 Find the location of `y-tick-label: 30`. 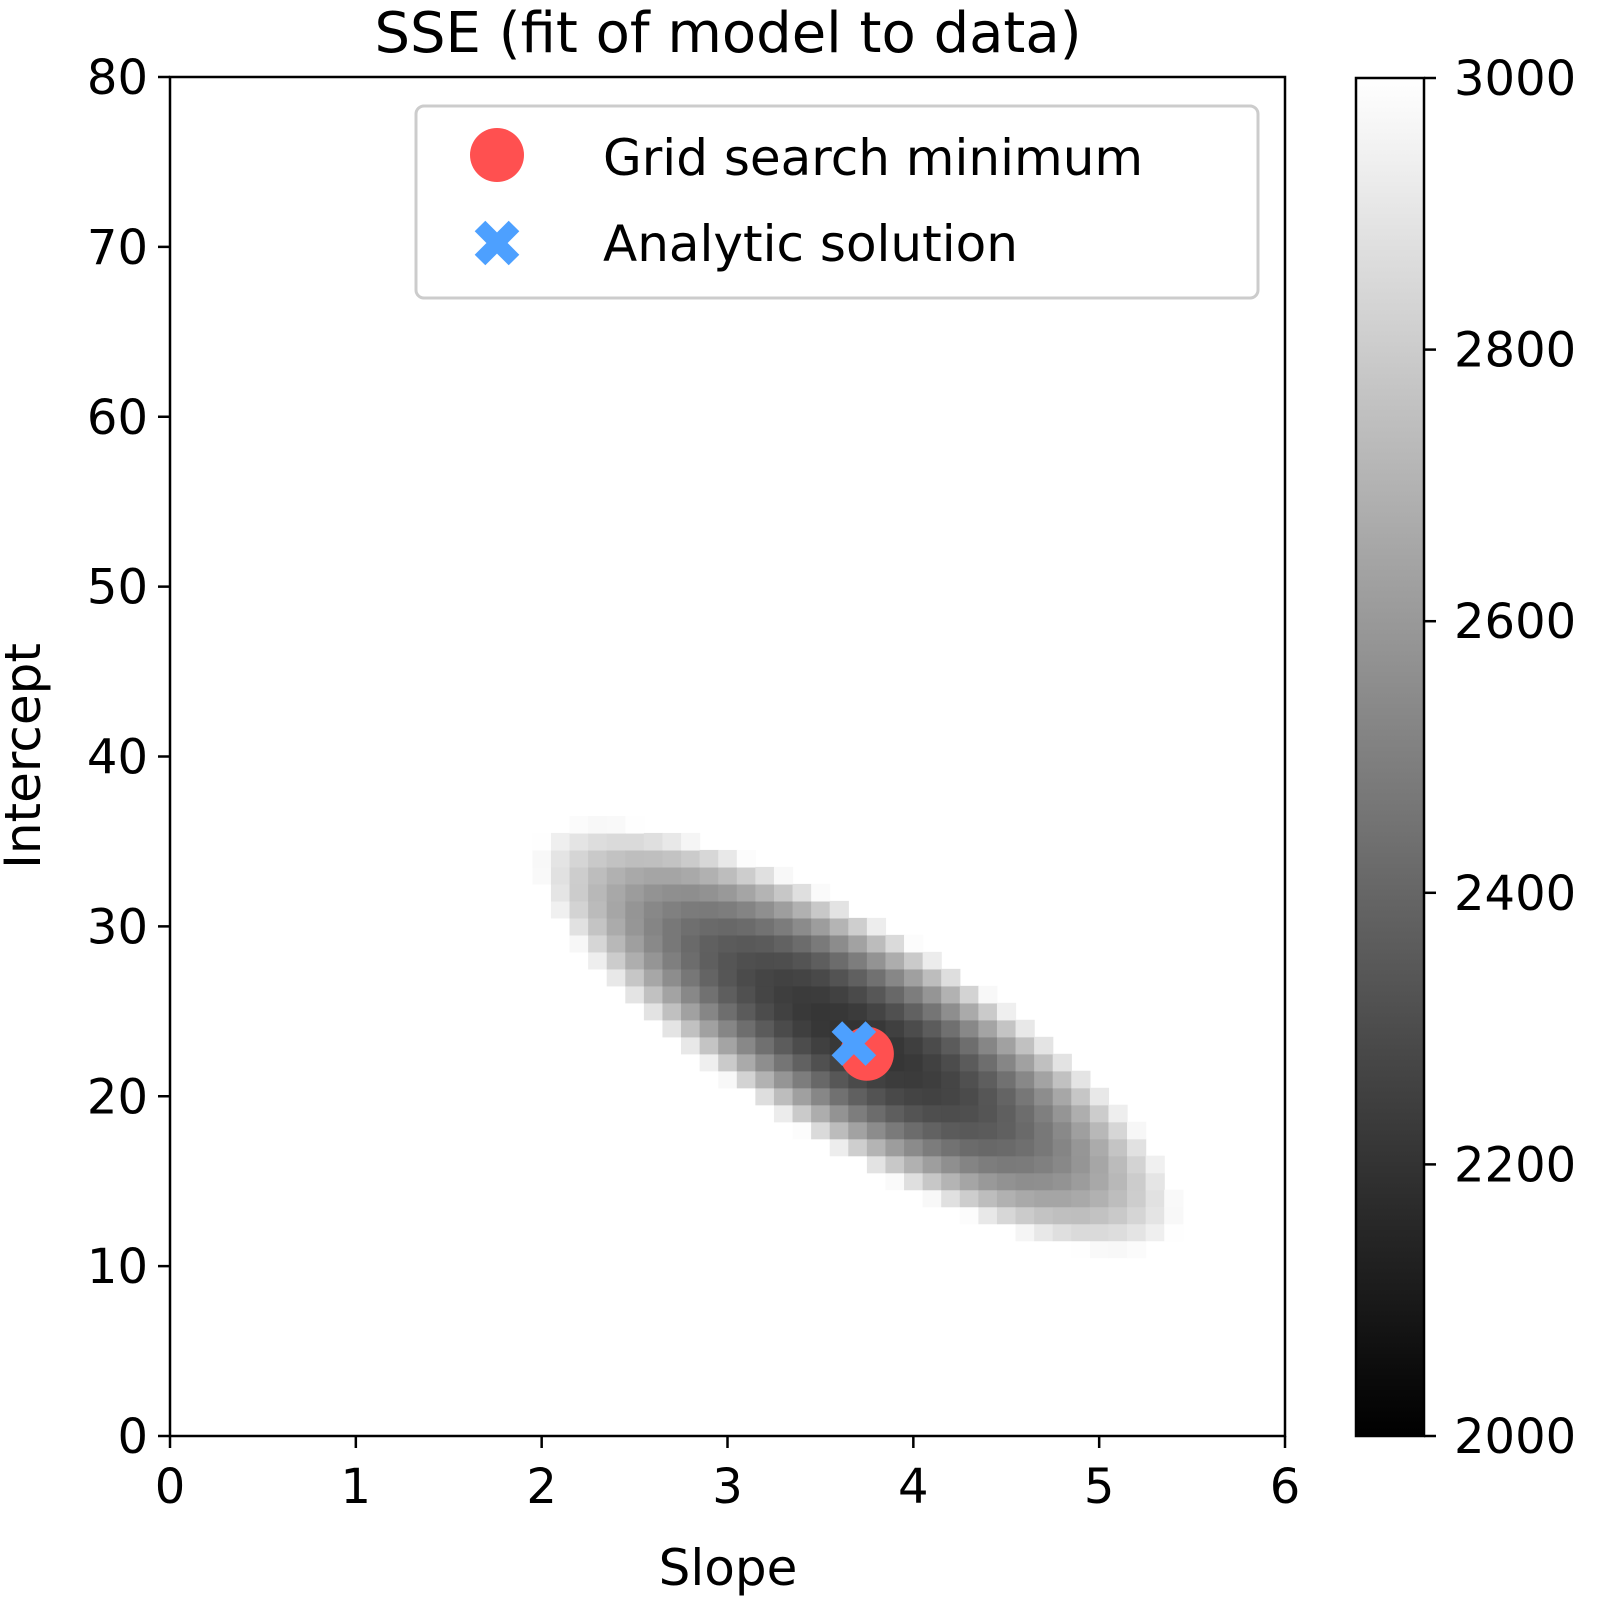

y-tick-label: 30 is located at coordinates (117, 927).